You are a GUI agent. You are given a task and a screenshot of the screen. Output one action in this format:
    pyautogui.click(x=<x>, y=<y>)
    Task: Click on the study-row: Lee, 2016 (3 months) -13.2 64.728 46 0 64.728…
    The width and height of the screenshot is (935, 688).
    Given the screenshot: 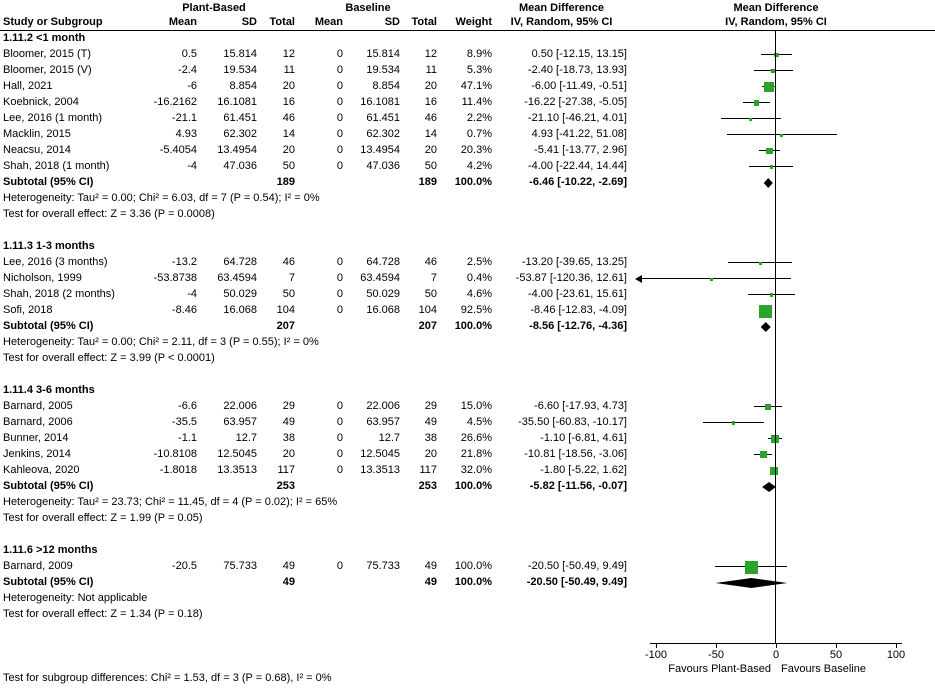 What is the action you would take?
    pyautogui.click(x=467, y=263)
    